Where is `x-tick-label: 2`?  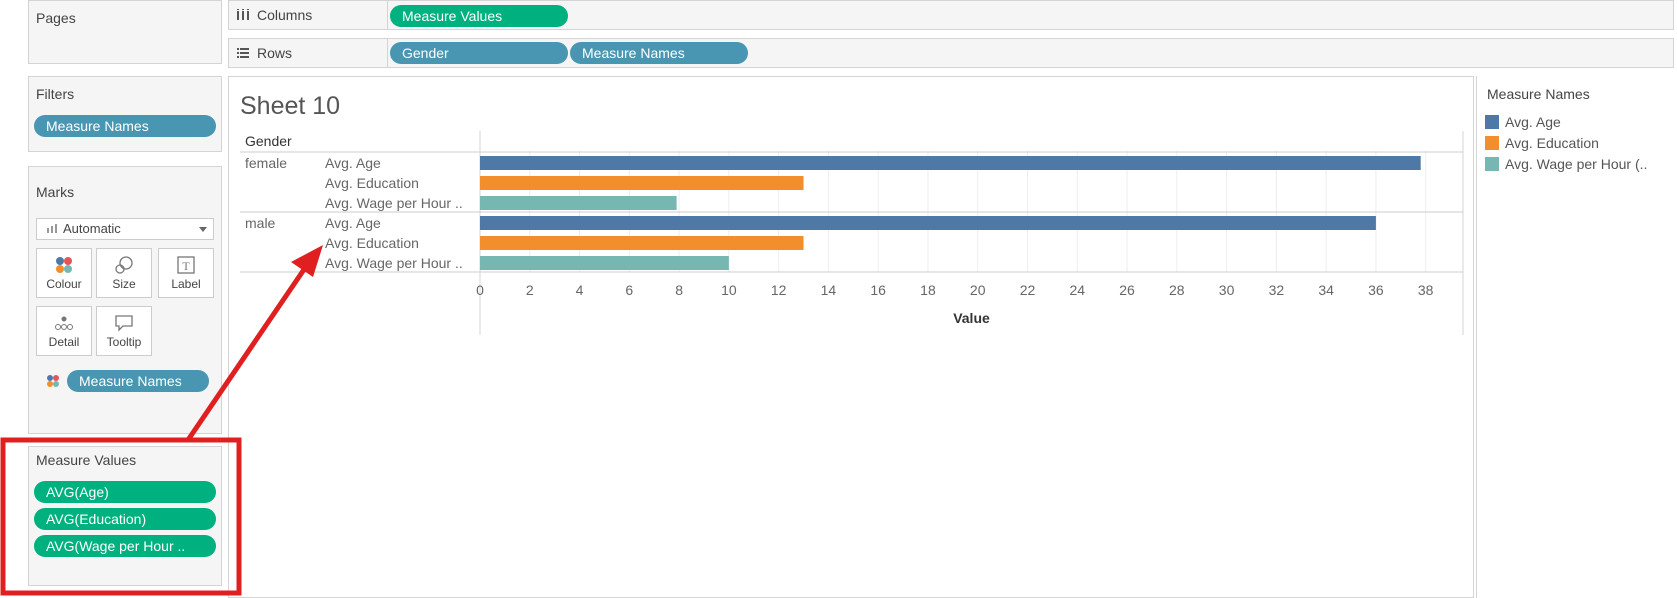
x-tick-label: 2 is located at coordinates (530, 290).